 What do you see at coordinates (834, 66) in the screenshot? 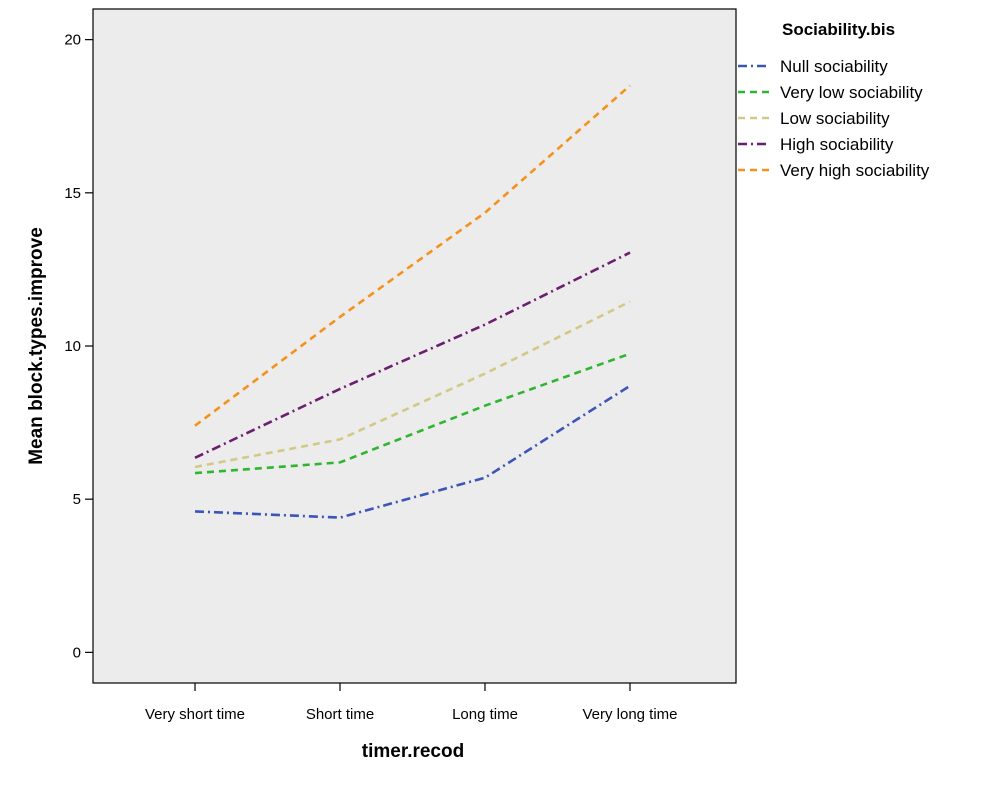
I see `legend-label: Null sociability` at bounding box center [834, 66].